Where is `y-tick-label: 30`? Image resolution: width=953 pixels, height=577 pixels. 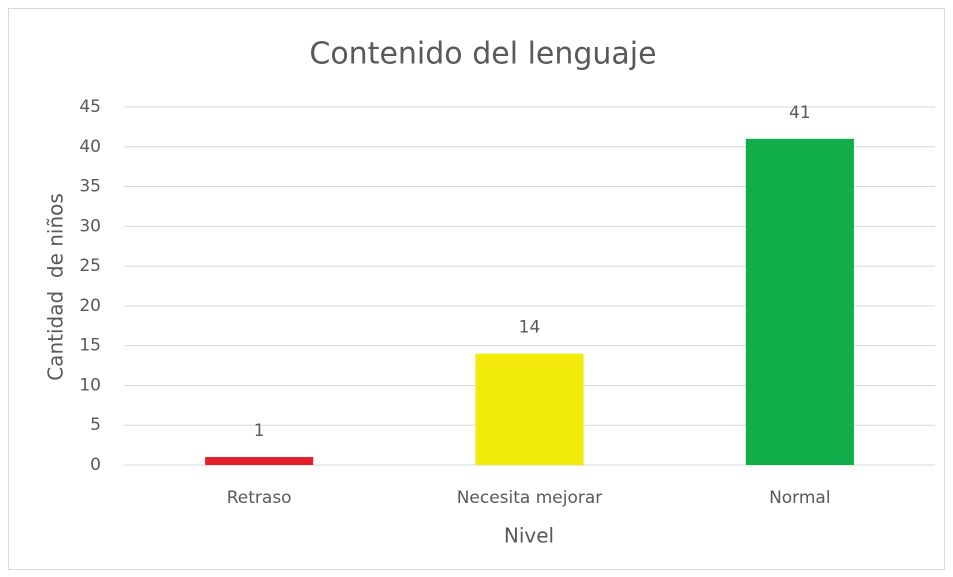 y-tick-label: 30 is located at coordinates (90, 226).